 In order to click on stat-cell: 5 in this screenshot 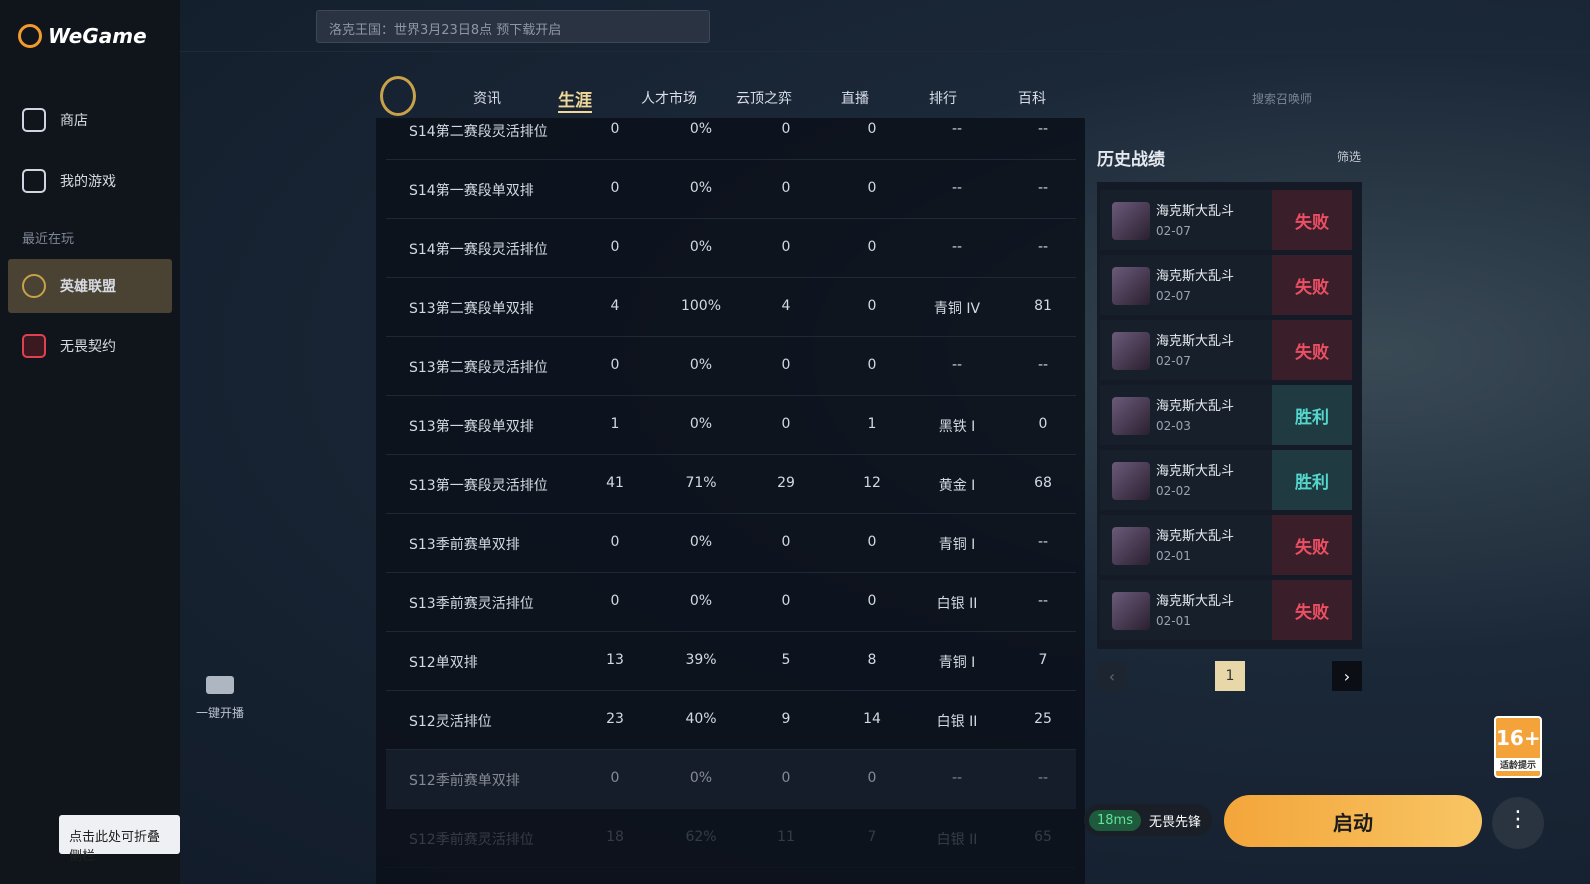, I will do `click(786, 660)`.